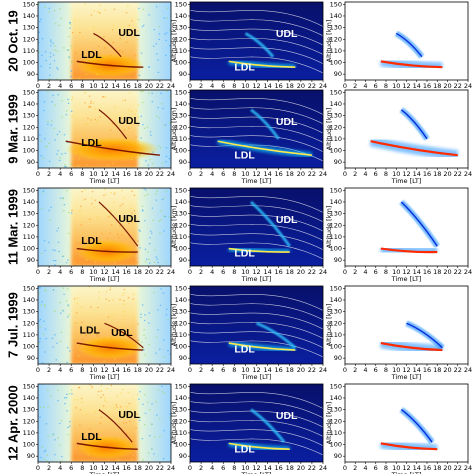 This screenshot has height=474, width=474. What do you see at coordinates (60, 370) in the screenshot?
I see `x-tick-label: 4` at bounding box center [60, 370].